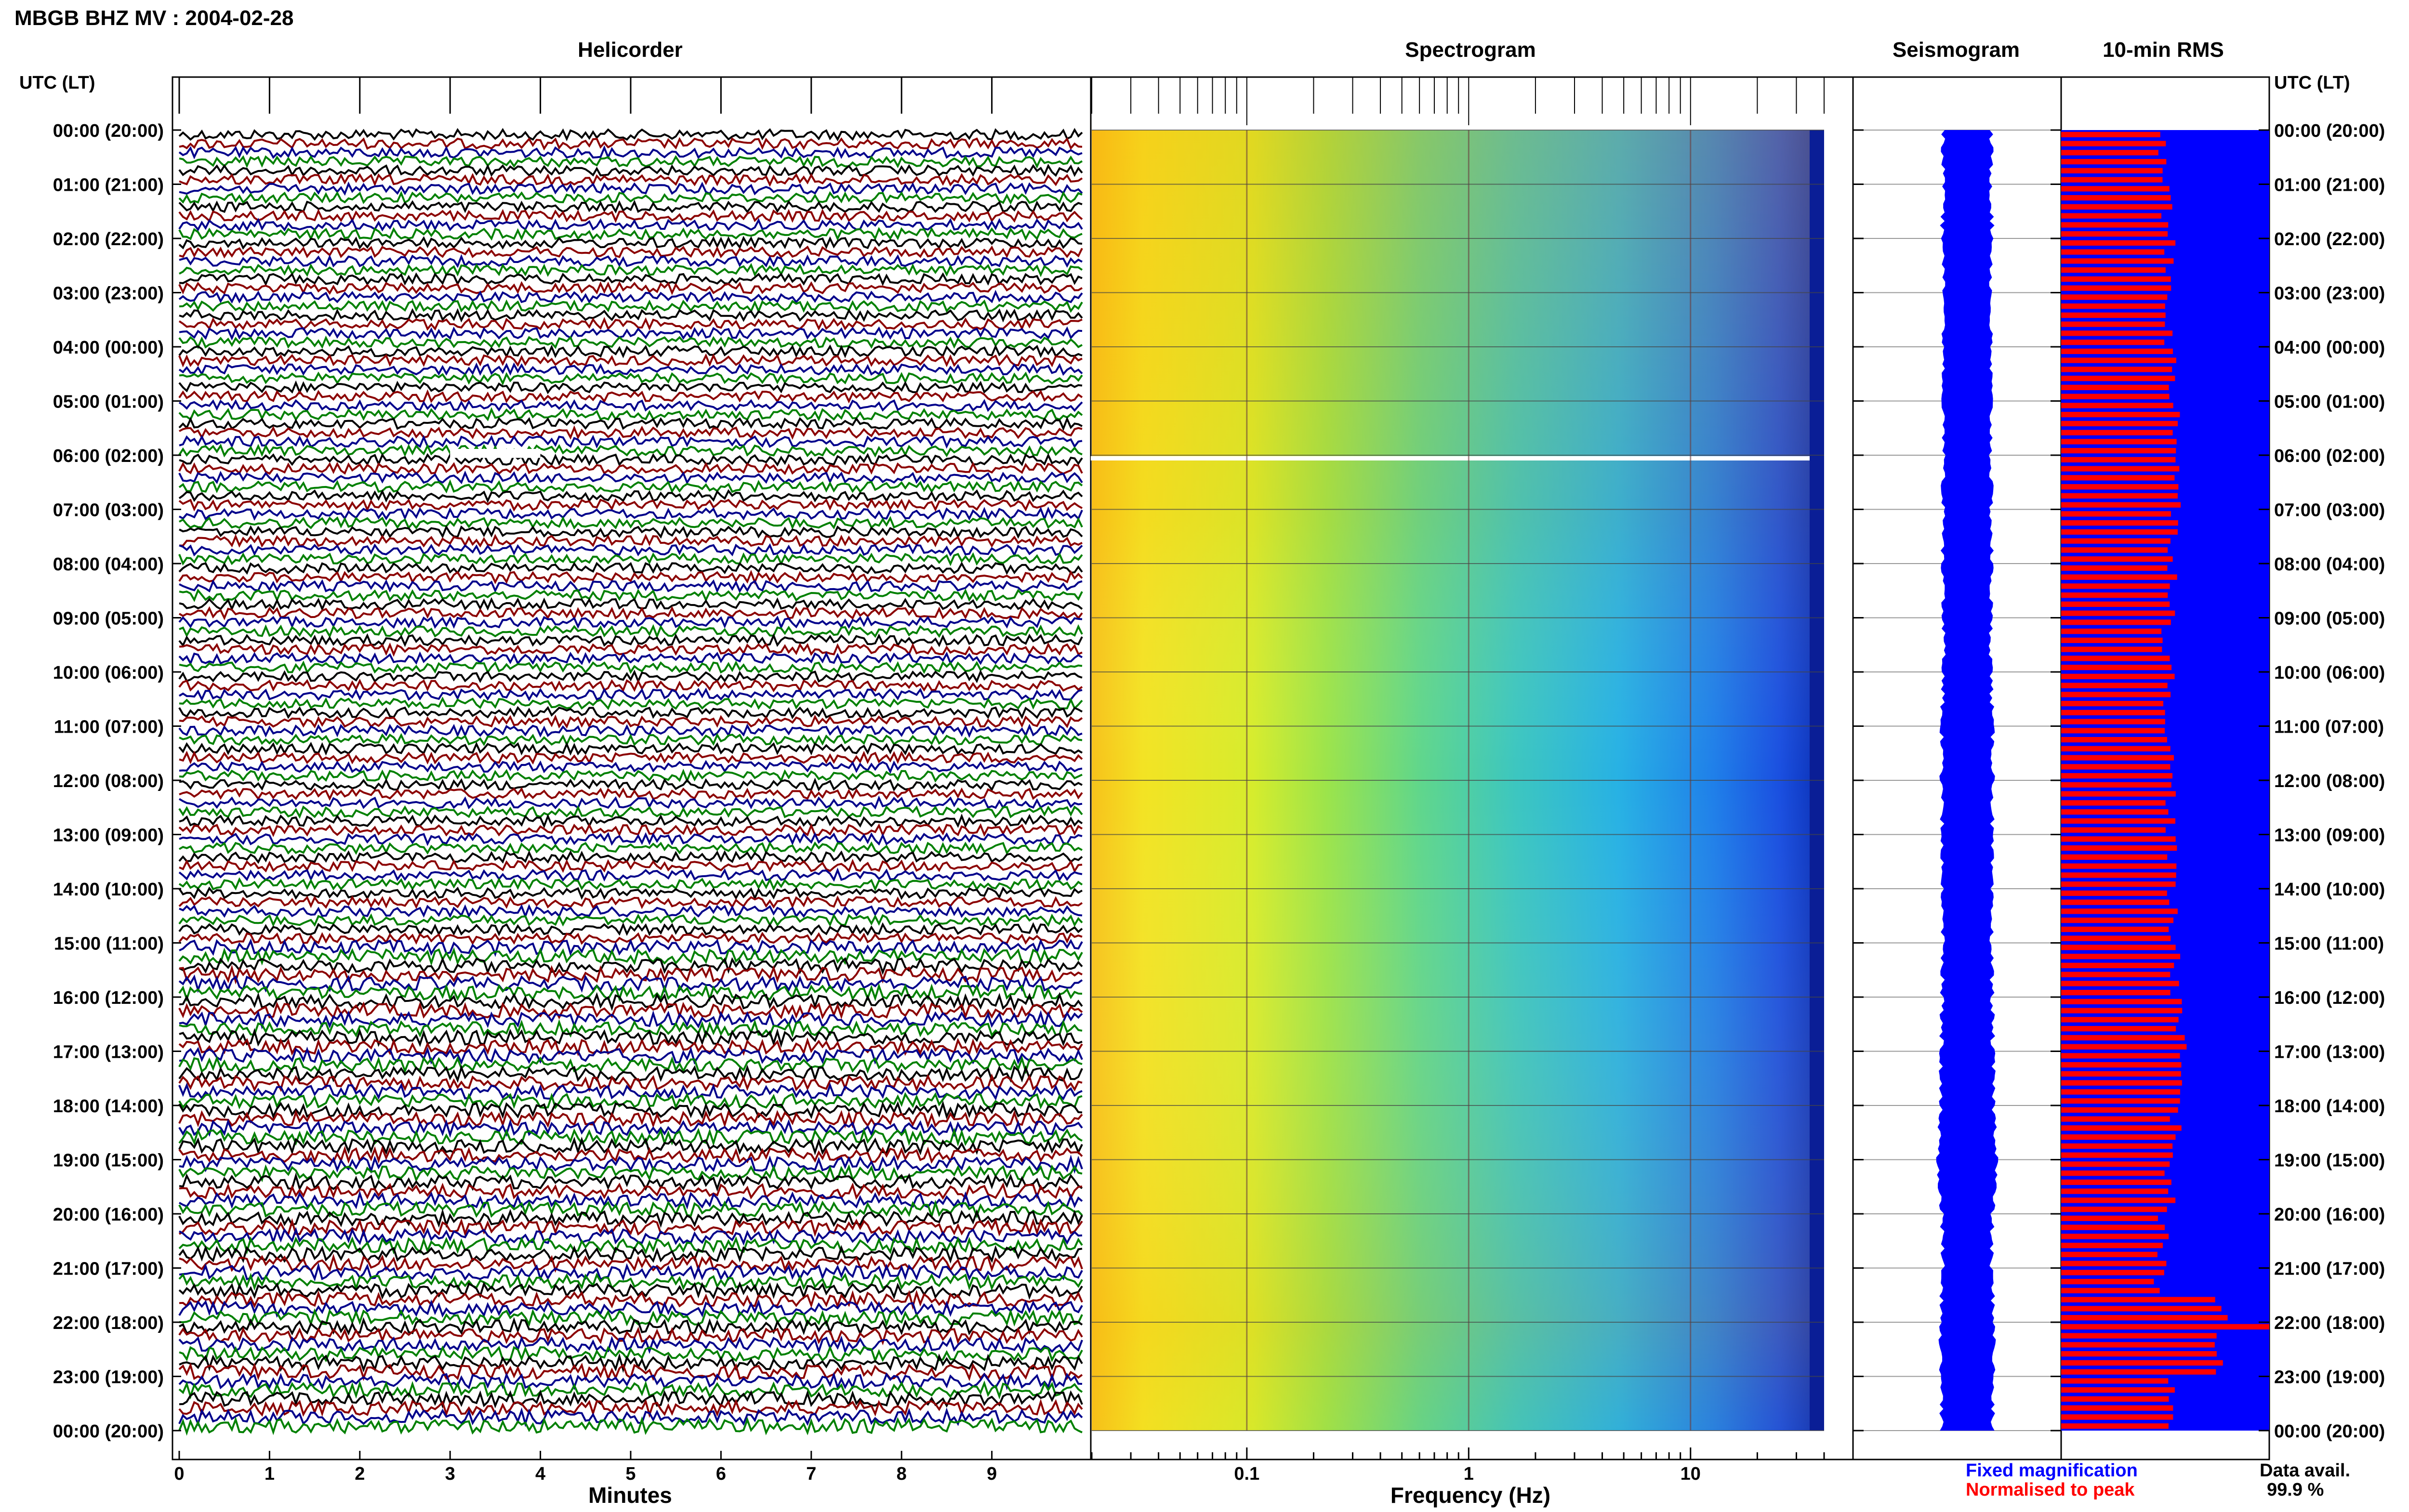 This screenshot has width=2409, height=1512. What do you see at coordinates (2329, 1431) in the screenshot?
I see `hour-label-right: 00:00 (20:00)` at bounding box center [2329, 1431].